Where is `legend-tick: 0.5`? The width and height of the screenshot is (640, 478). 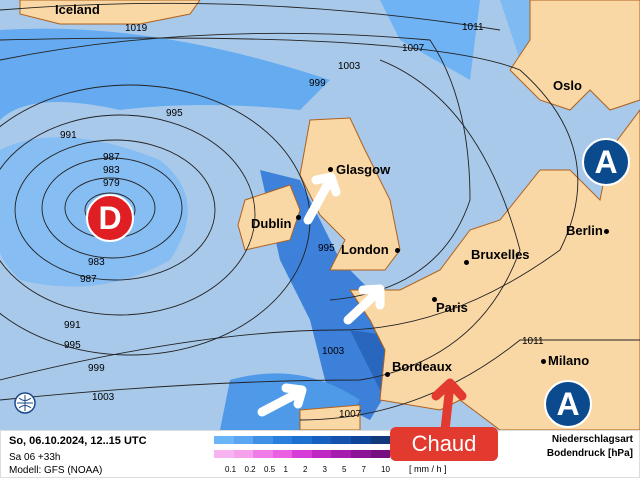
legend-tick: 0.5 is located at coordinates (270, 469).